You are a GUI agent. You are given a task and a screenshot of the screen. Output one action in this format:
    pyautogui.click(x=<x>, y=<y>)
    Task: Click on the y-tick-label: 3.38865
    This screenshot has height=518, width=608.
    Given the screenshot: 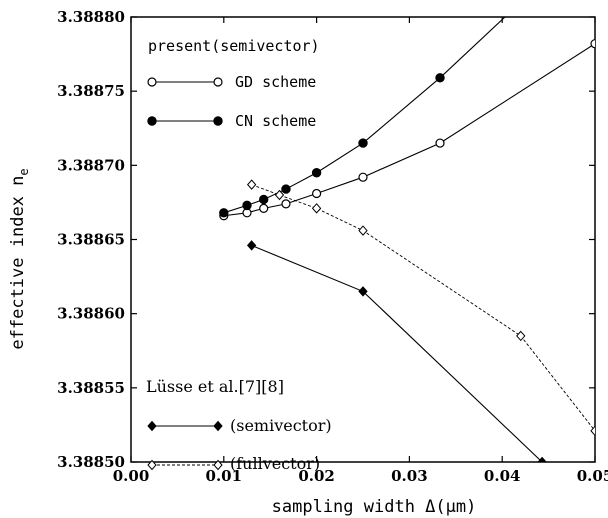 What is the action you would take?
    pyautogui.click(x=91, y=240)
    